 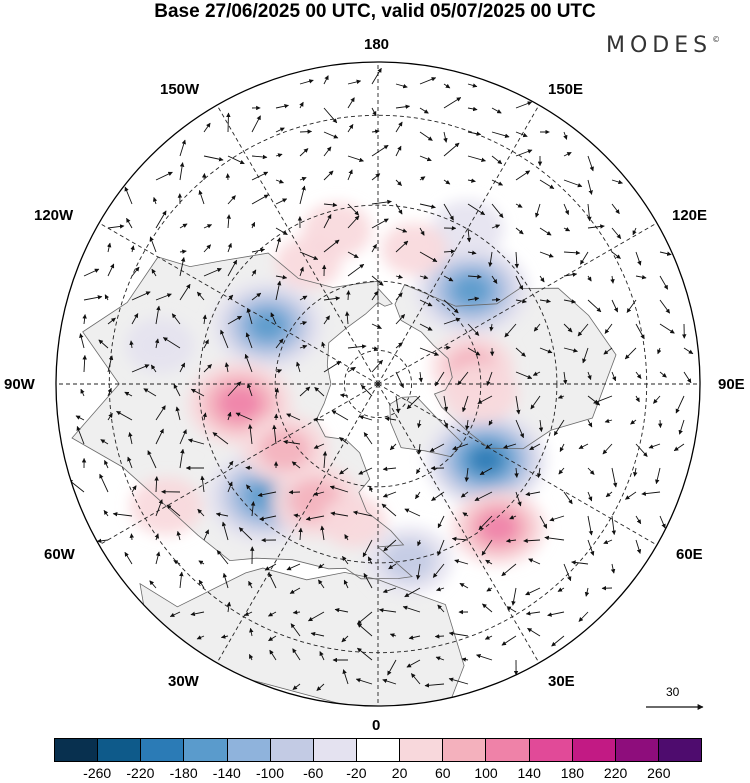 I want to click on anomaly-blob, so click(x=353, y=521).